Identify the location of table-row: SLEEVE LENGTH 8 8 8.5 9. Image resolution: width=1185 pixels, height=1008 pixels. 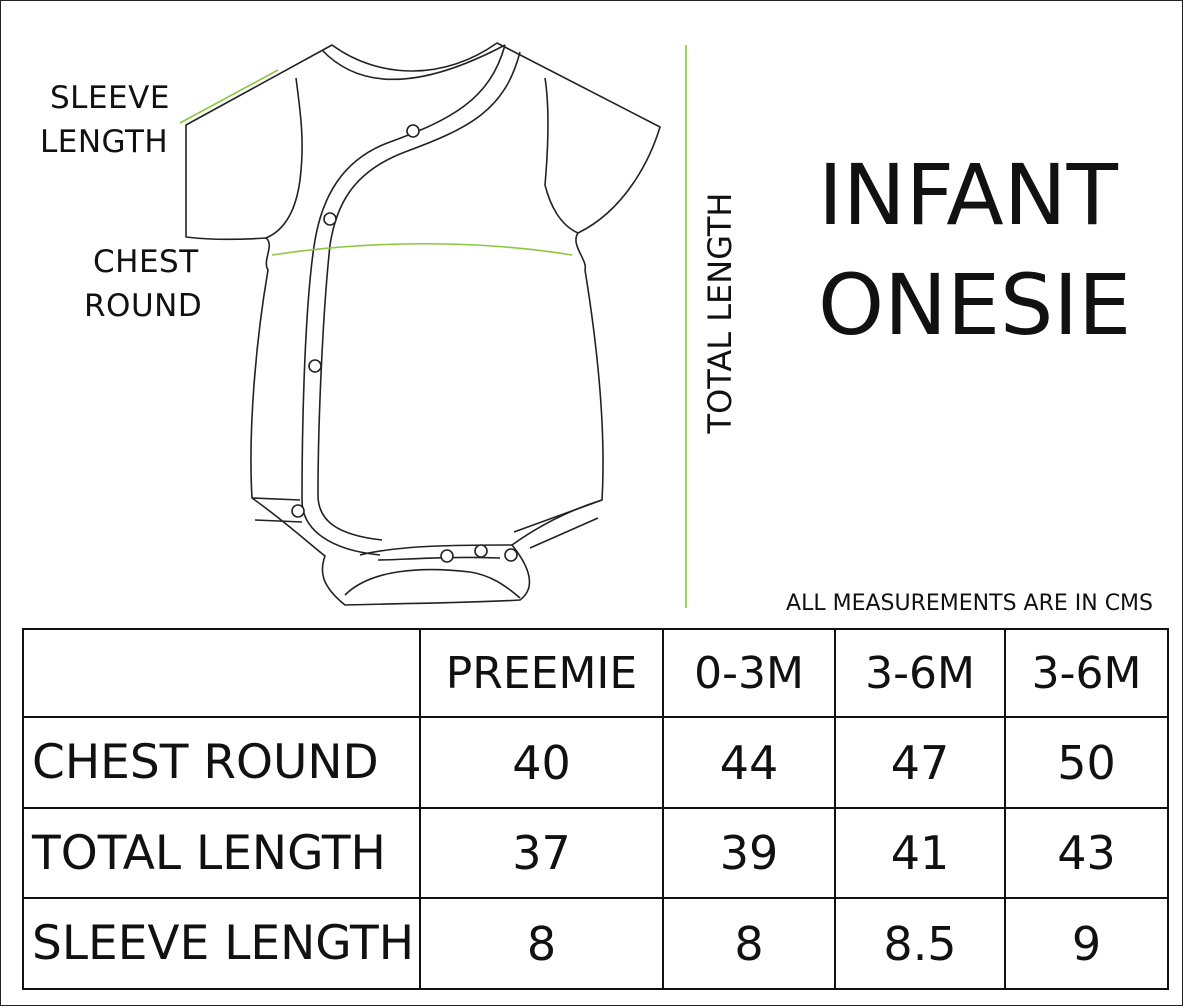
(595, 943).